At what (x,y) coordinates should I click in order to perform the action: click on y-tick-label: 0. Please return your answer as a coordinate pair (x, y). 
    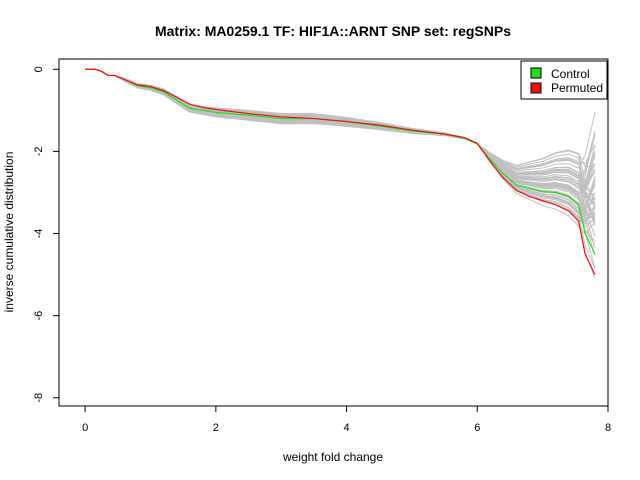
    Looking at the image, I should click on (39, 69).